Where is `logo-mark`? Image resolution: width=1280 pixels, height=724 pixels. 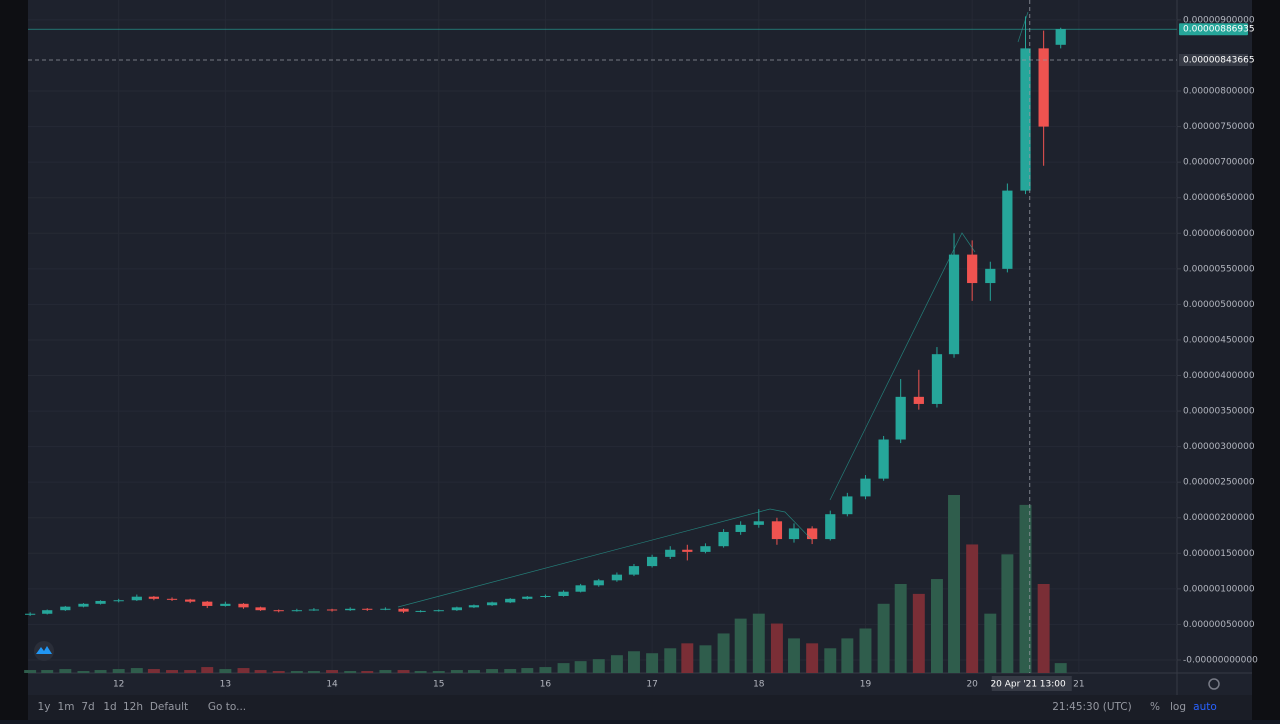 logo-mark is located at coordinates (44, 650).